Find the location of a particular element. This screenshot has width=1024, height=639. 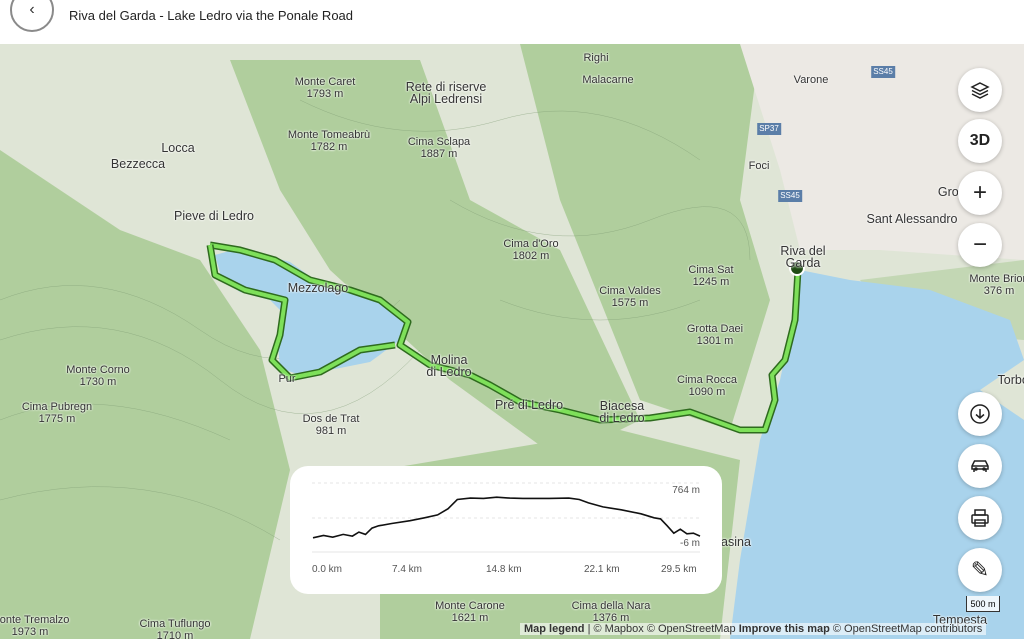

x-label-4: 29.5 km is located at coordinates (679, 569).